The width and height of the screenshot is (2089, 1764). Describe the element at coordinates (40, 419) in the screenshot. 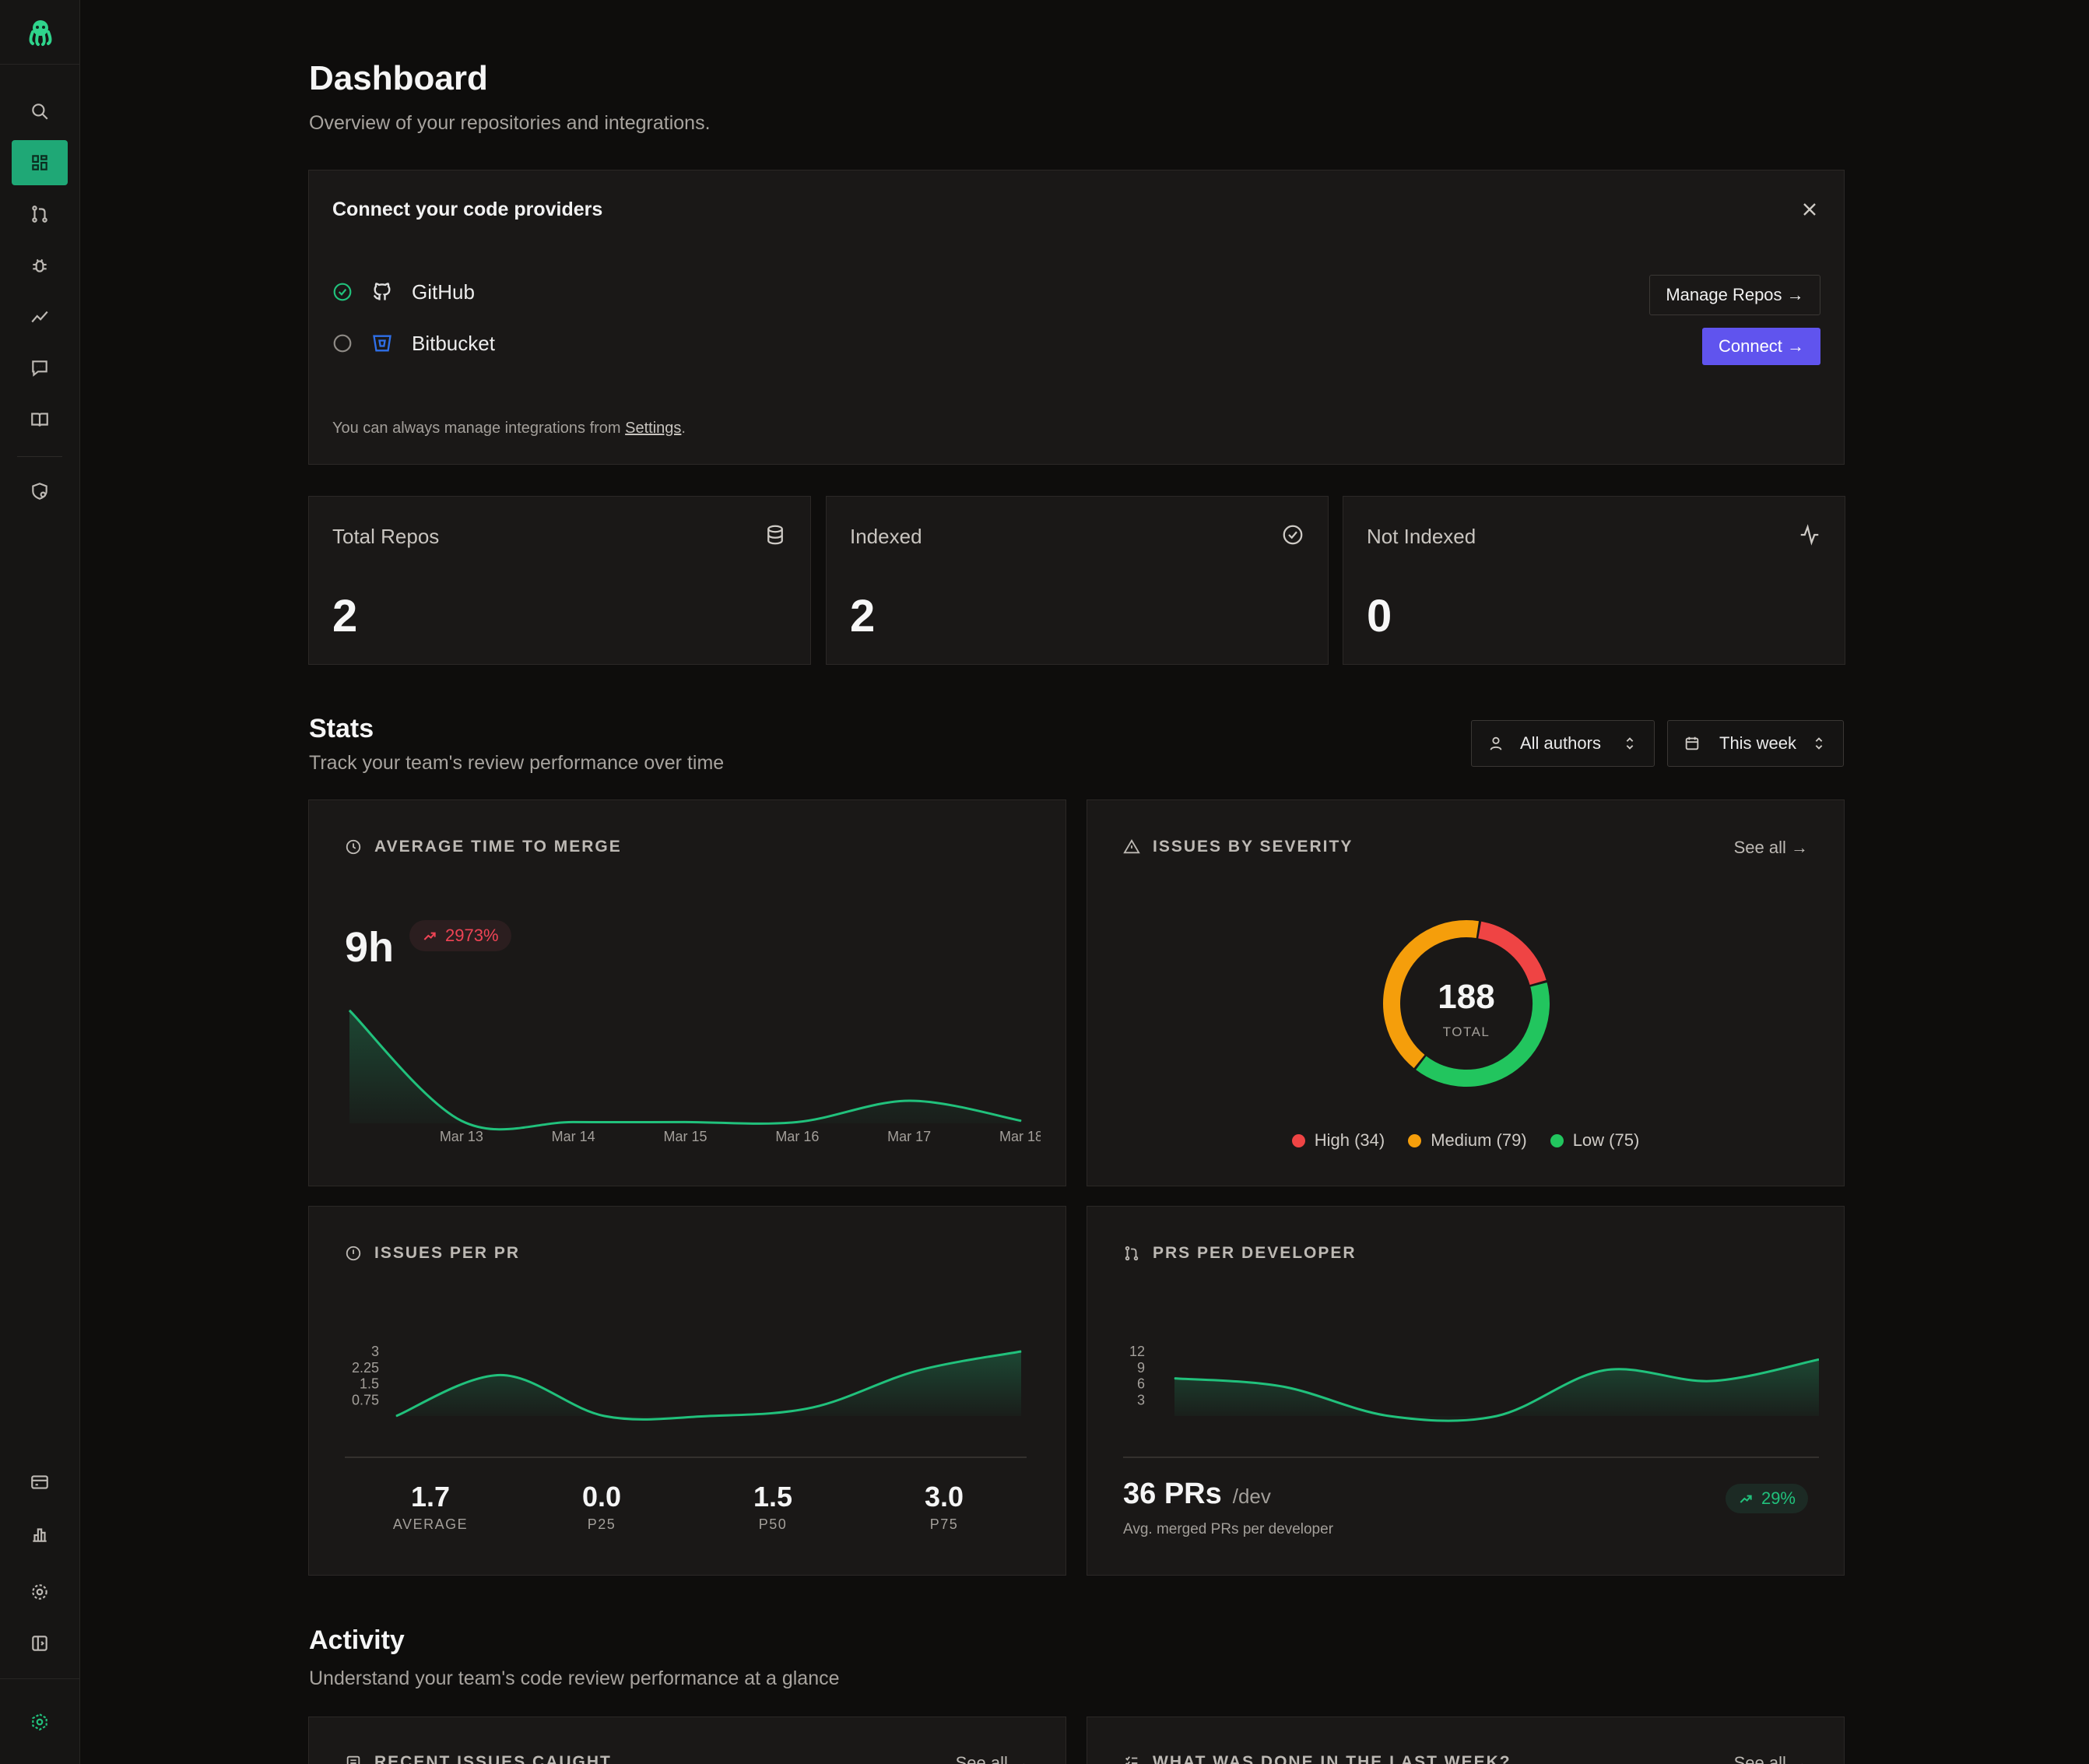

I see `book-icon` at that location.